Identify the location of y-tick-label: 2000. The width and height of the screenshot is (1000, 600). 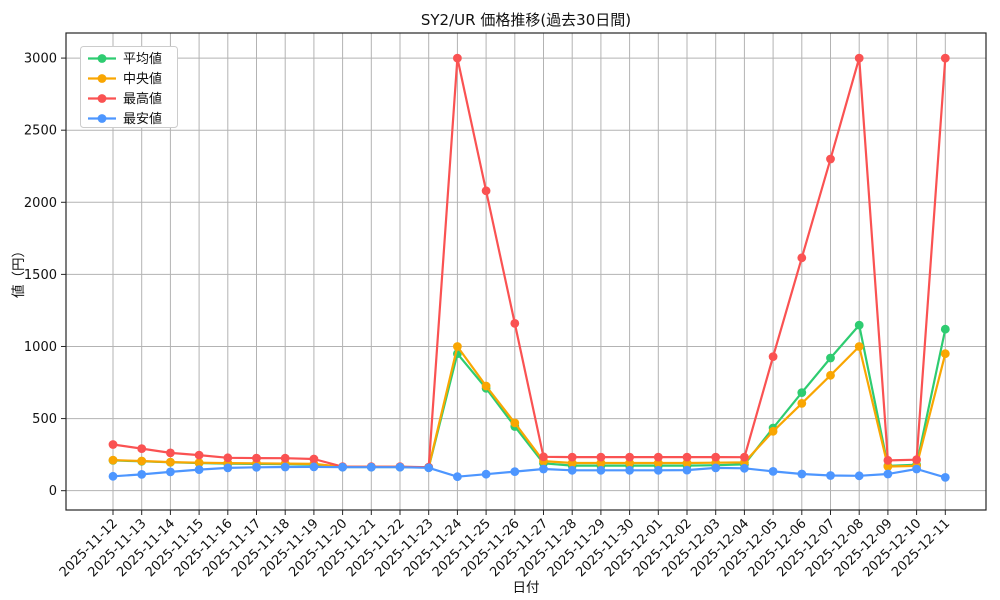
(40, 203).